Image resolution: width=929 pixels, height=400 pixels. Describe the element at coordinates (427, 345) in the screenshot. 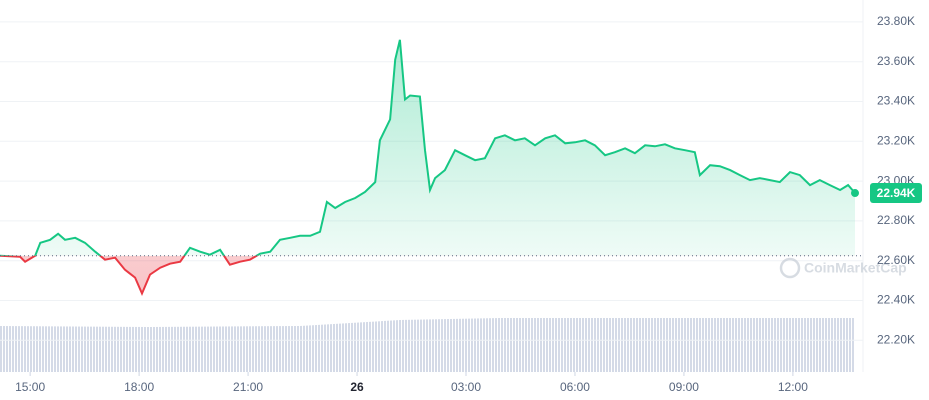

I see `volume-bars` at that location.